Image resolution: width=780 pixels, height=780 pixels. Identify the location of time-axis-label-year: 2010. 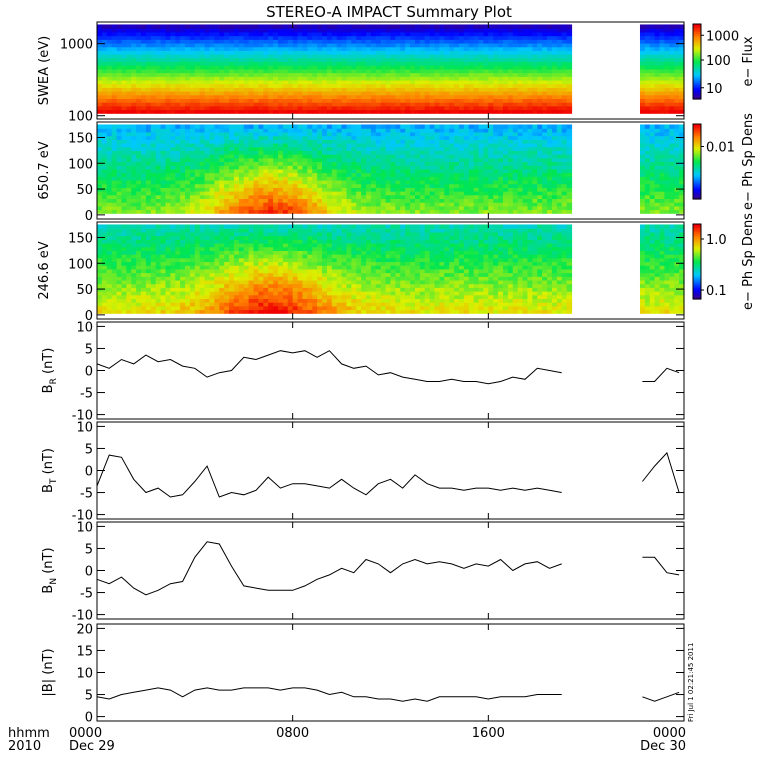
(24, 746).